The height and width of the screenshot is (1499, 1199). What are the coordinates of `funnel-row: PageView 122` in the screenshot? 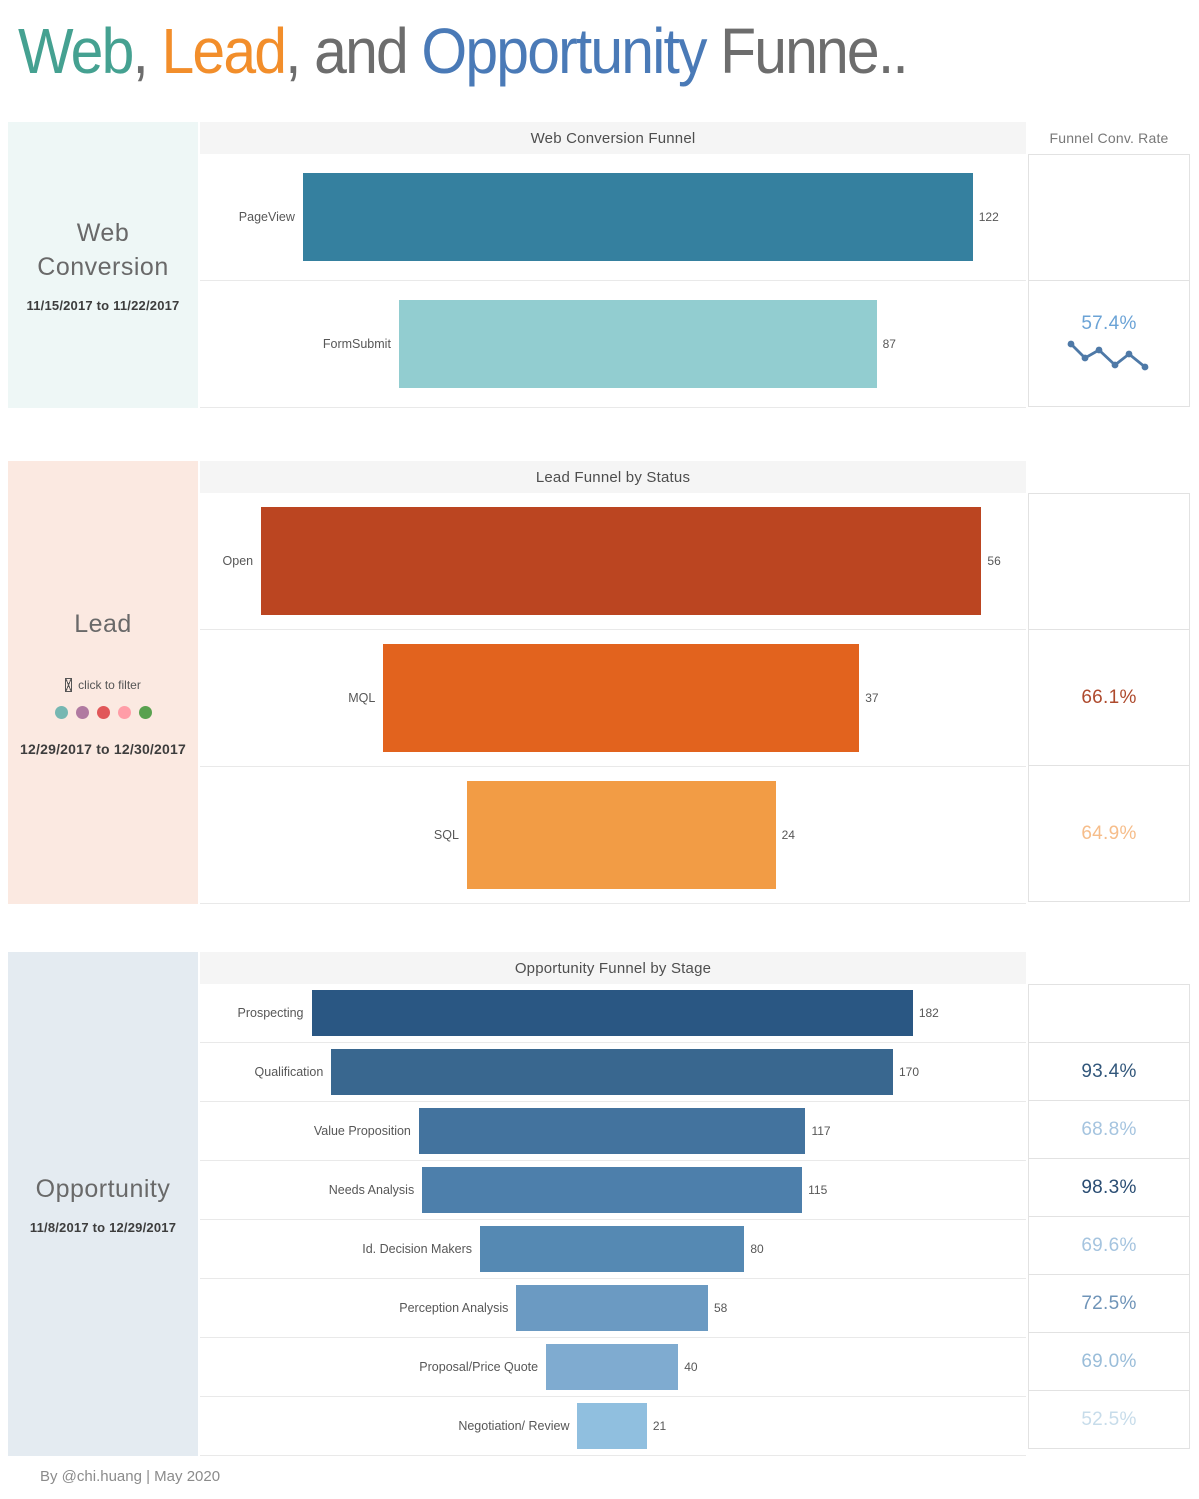 It's located at (613, 217).